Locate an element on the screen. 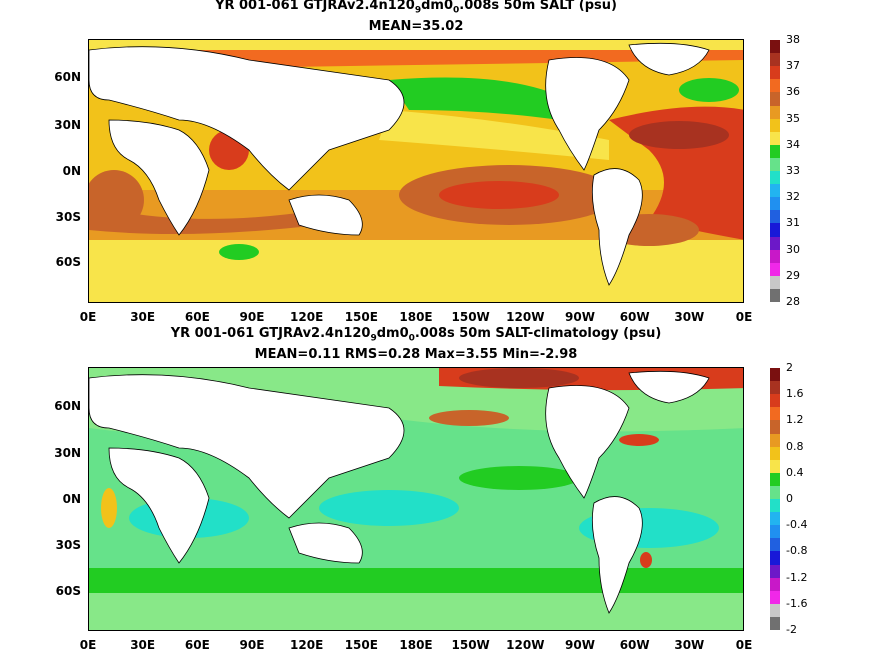 This screenshot has height=656, width=875. top-colorbar-label: 38 is located at coordinates (793, 39).